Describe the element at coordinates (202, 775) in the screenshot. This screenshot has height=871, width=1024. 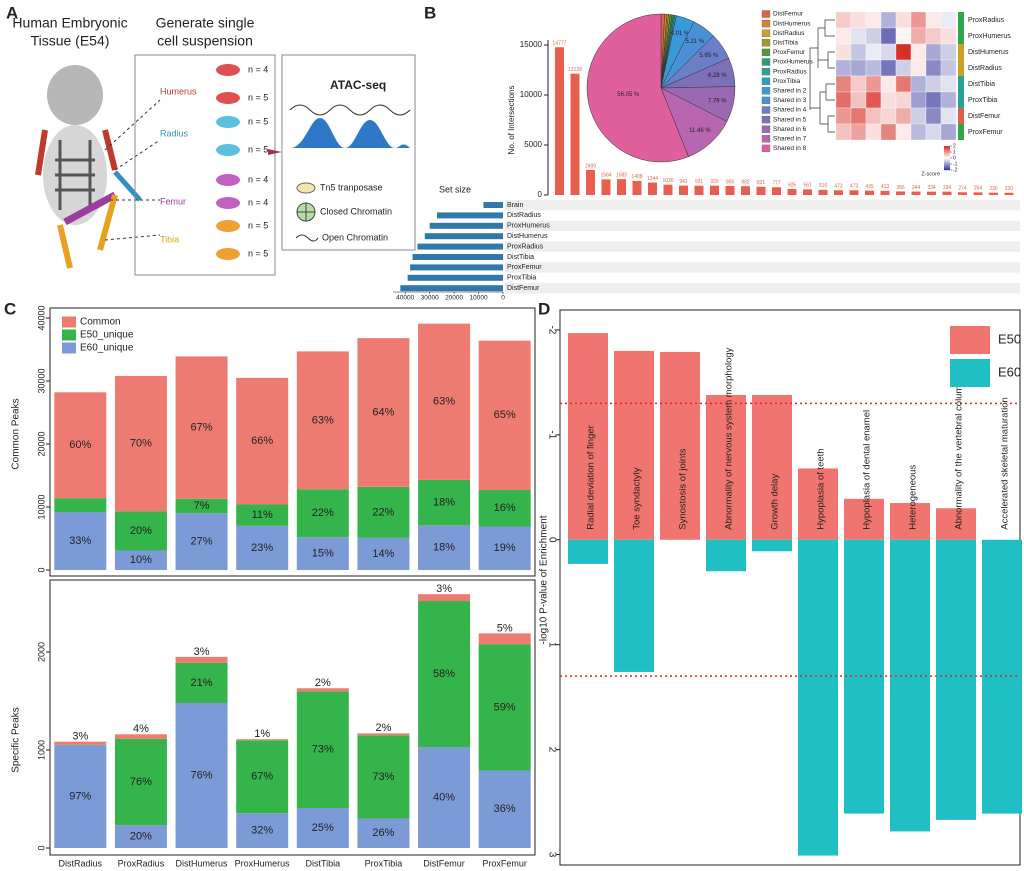
I see `value-label: 76%` at that location.